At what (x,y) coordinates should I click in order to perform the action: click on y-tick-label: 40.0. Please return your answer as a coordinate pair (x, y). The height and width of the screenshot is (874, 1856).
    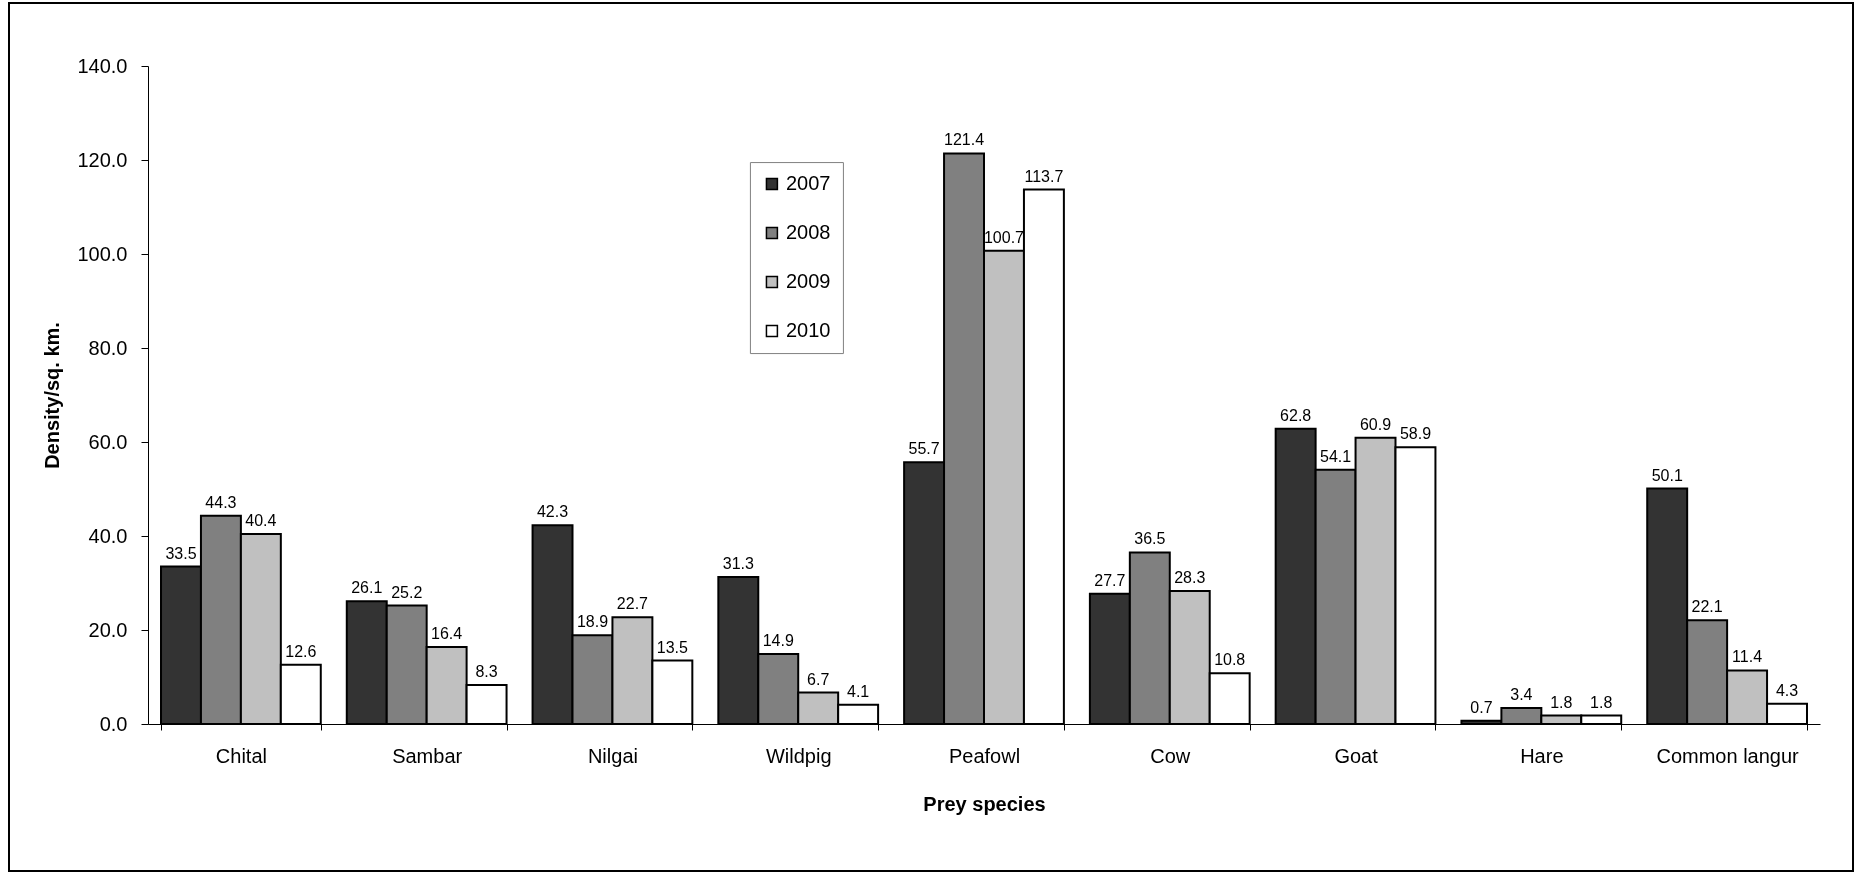
    Looking at the image, I should click on (108, 535).